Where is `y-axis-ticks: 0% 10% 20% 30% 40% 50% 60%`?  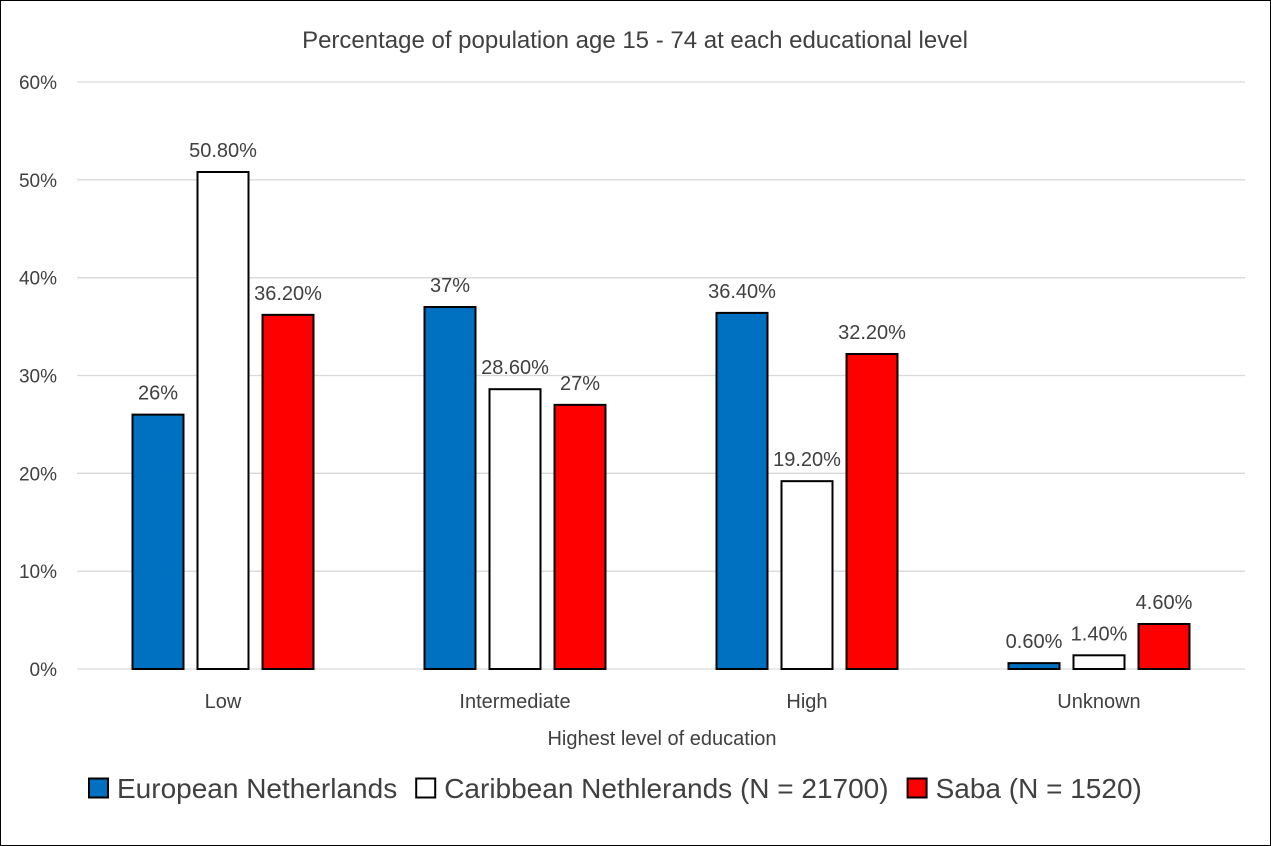 y-axis-ticks: 0% 10% 20% 30% 40% 50% 60% is located at coordinates (38, 377).